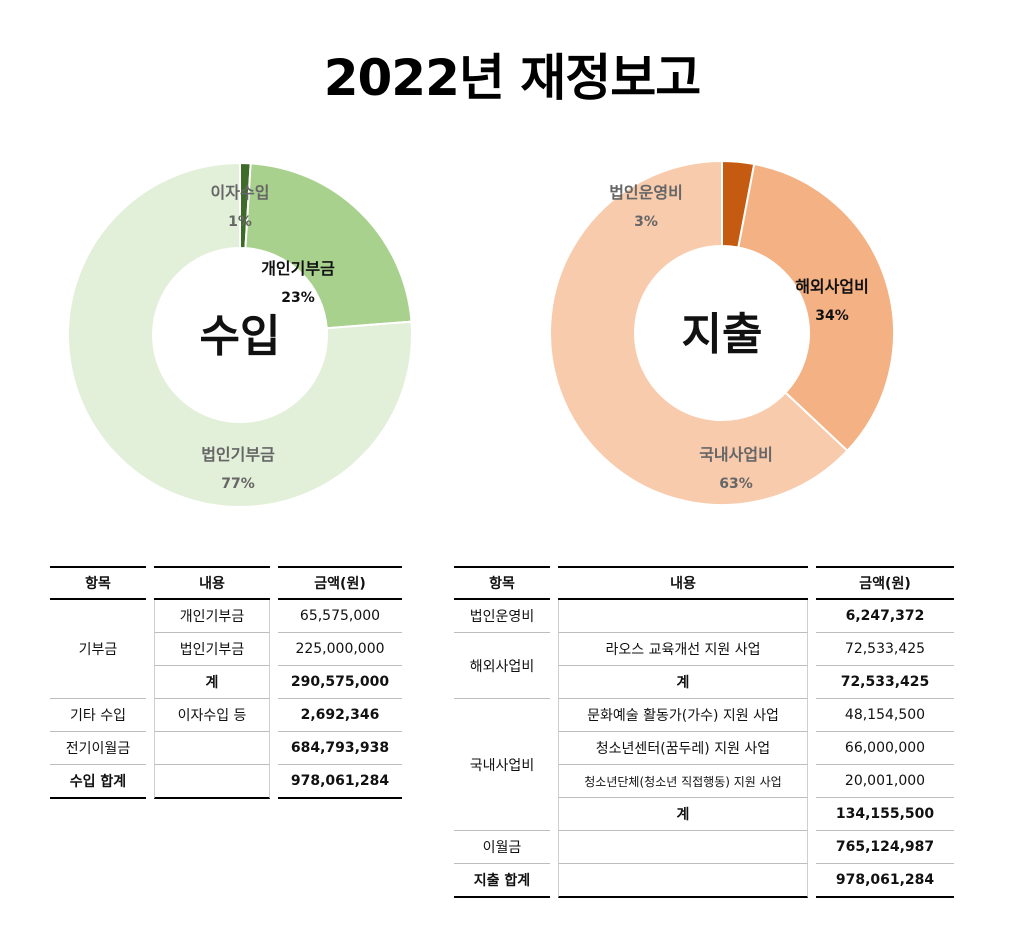 This screenshot has width=1024, height=946. I want to click on category-cell: 기타 수입, so click(98, 715).